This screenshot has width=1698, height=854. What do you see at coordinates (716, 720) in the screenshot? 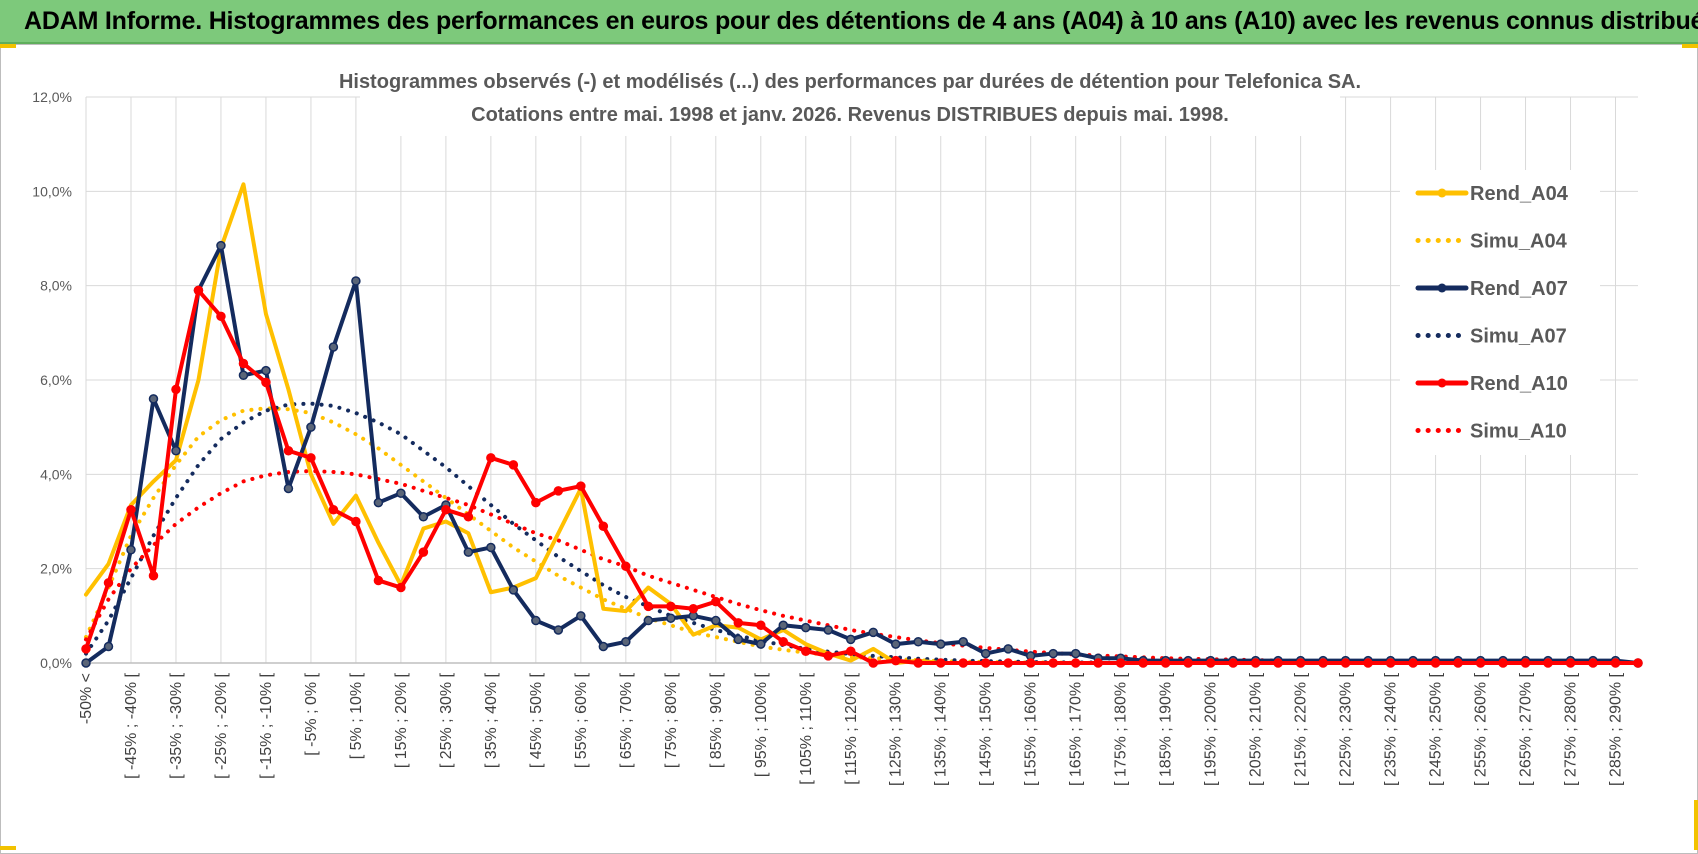
I see `x-tick-label: [ 85% ; 90% [` at bounding box center [716, 720].